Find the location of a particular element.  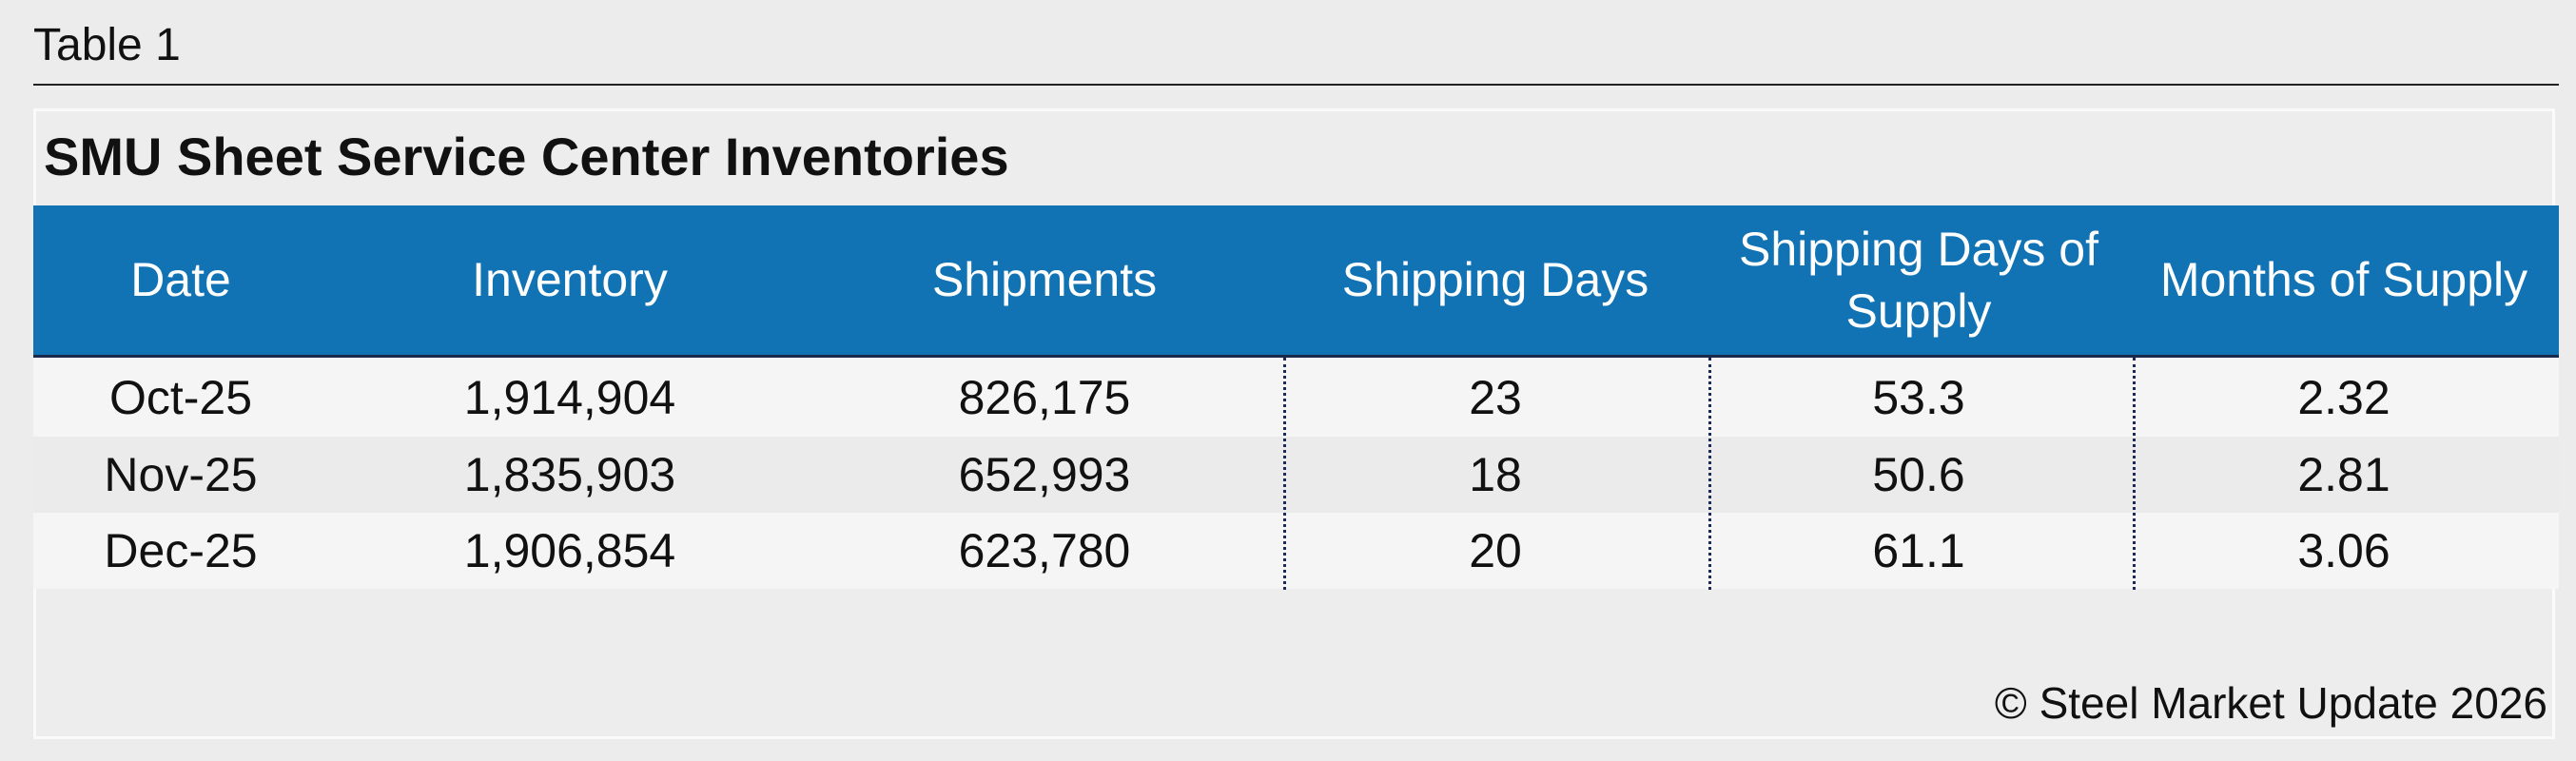

header-cell: Shipments is located at coordinates (1045, 279).